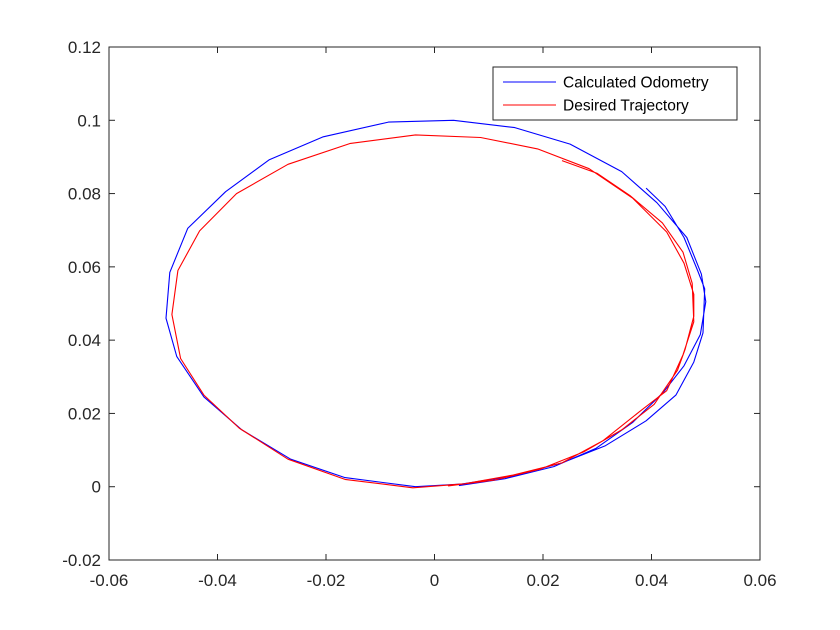 This screenshot has width=840, height=630. Describe the element at coordinates (84, 267) in the screenshot. I see `y-tick-label: 0.06` at that location.